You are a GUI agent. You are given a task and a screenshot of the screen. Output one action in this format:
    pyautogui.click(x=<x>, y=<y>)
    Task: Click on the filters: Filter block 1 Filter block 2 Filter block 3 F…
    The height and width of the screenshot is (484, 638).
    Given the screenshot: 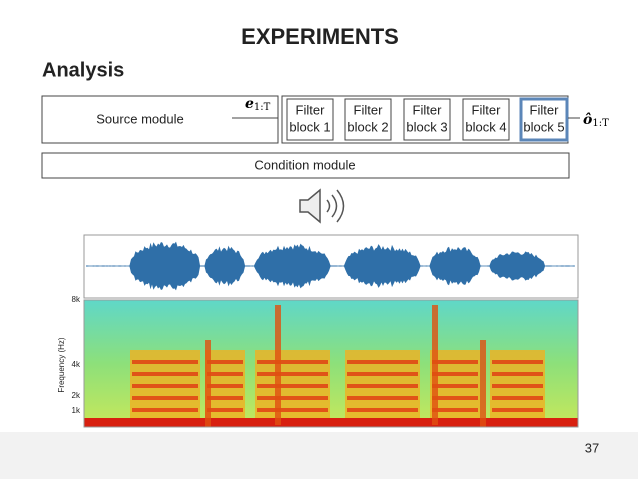 What is the action you would take?
    pyautogui.click(x=427, y=119)
    